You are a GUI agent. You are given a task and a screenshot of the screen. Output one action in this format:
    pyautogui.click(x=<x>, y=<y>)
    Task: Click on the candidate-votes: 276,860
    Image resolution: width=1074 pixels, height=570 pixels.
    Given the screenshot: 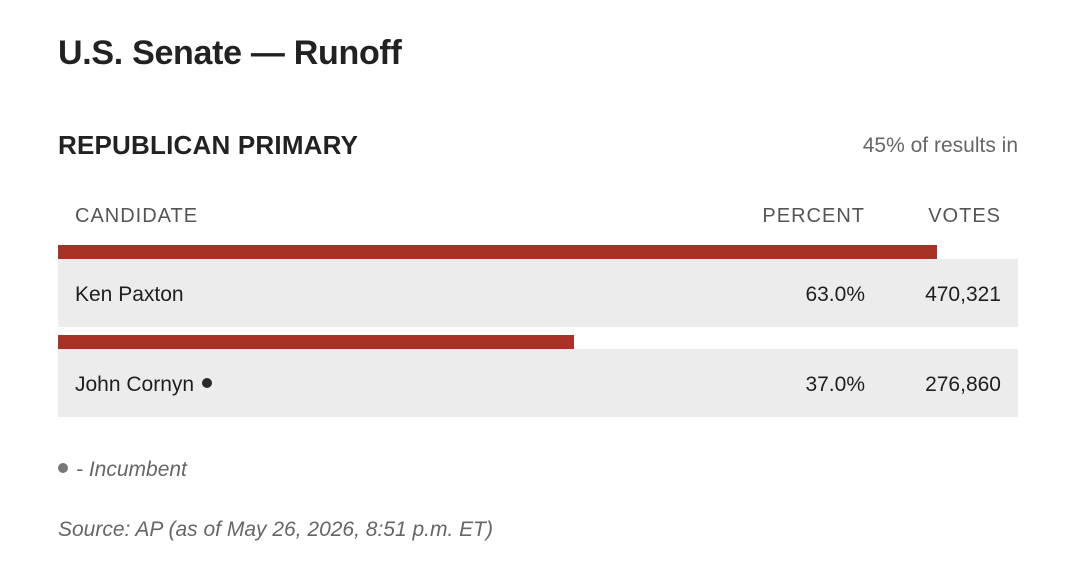 What is the action you would take?
    pyautogui.click(x=963, y=384)
    